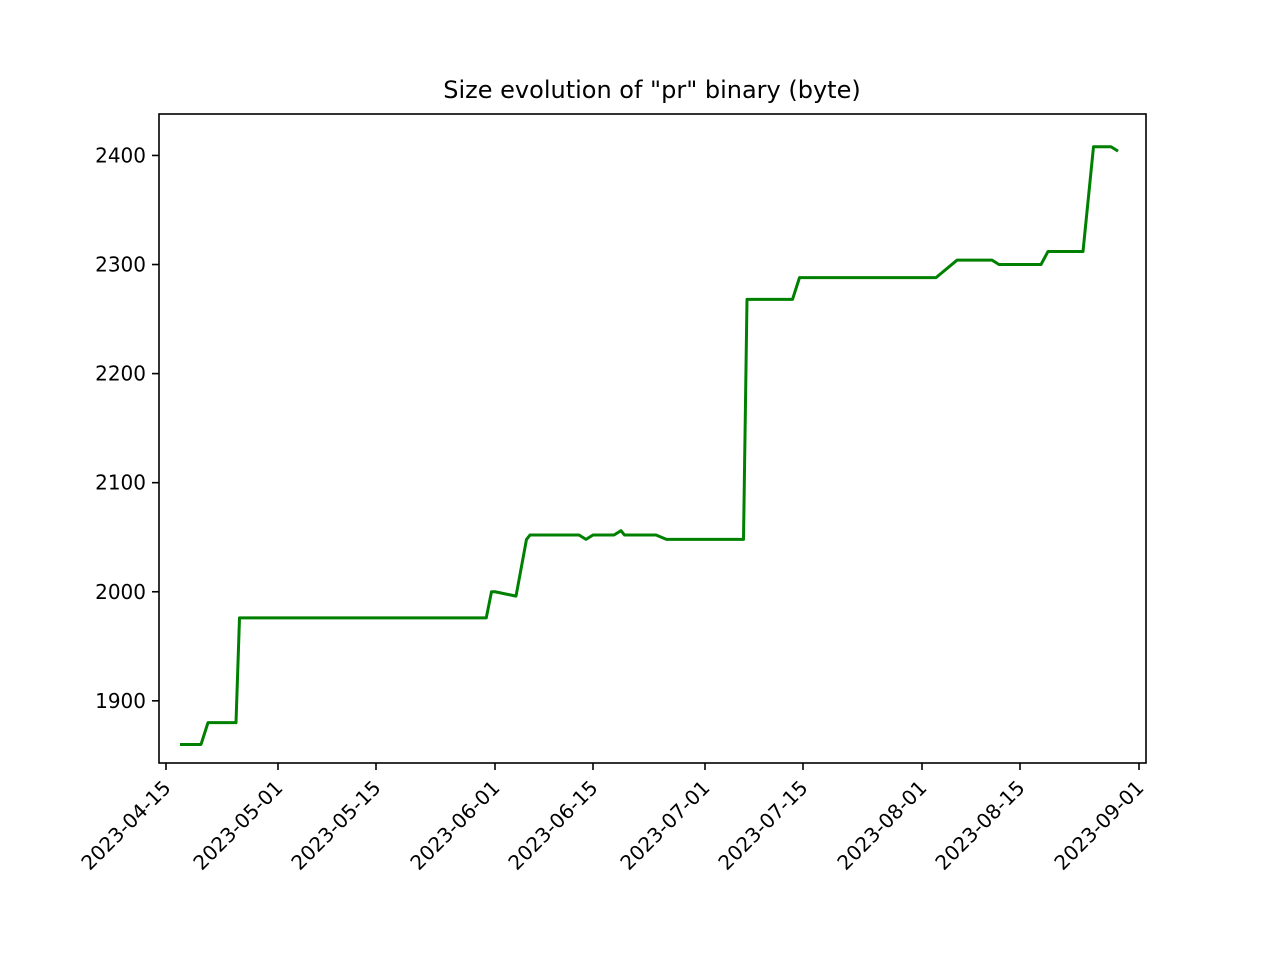  Describe the element at coordinates (651, 90) in the screenshot. I see `chart-title: Size evolution of "pr" binary (byte)` at that location.